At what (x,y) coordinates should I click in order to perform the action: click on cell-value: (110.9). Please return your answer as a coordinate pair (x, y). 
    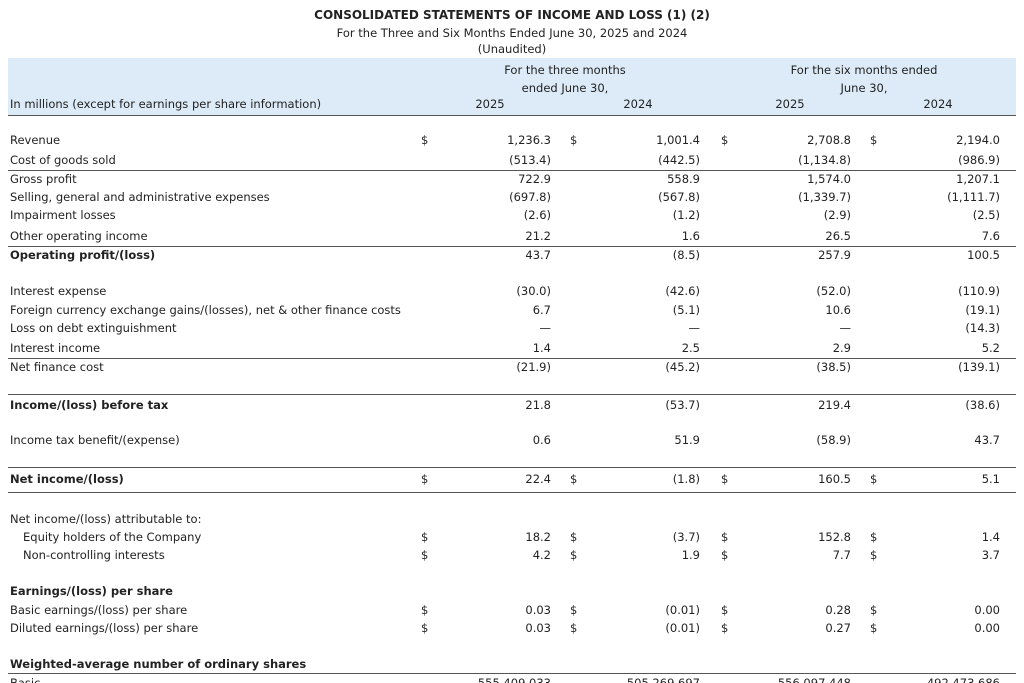
    Looking at the image, I should click on (979, 291).